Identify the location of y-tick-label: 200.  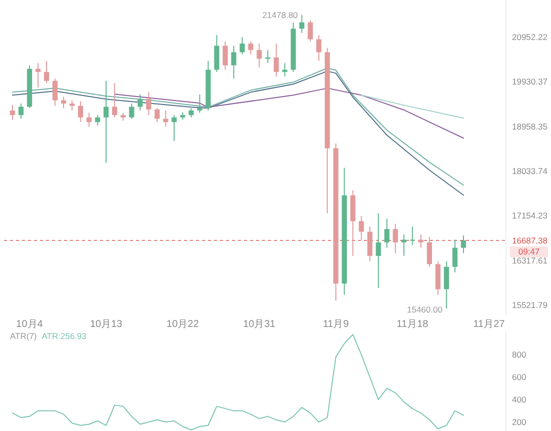
(519, 422).